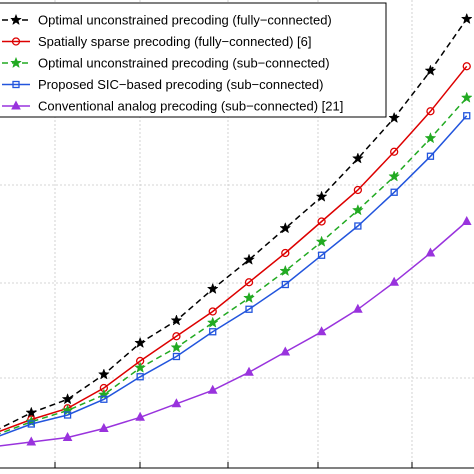 This screenshot has width=474, height=474. I want to click on axes, so click(237, 465).